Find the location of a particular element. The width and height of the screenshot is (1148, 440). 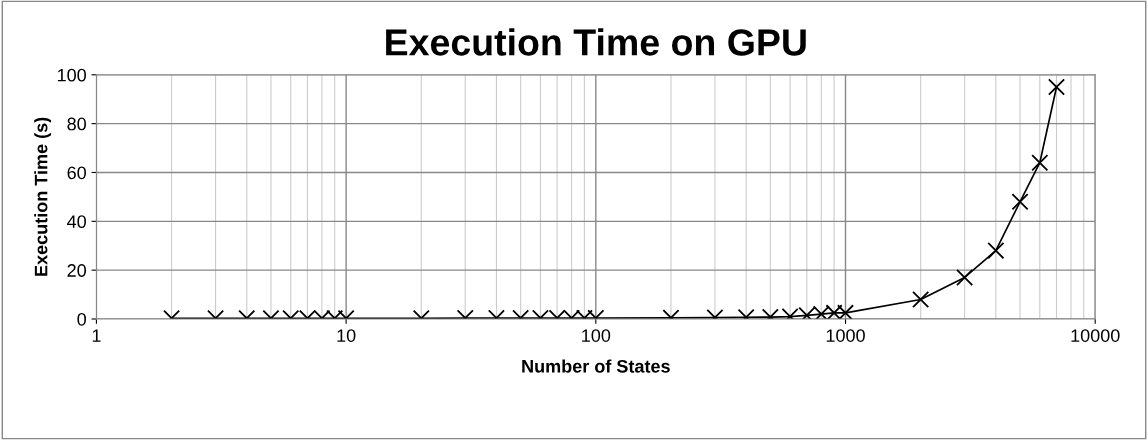

y-tick-label: 100 is located at coordinates (72, 75).